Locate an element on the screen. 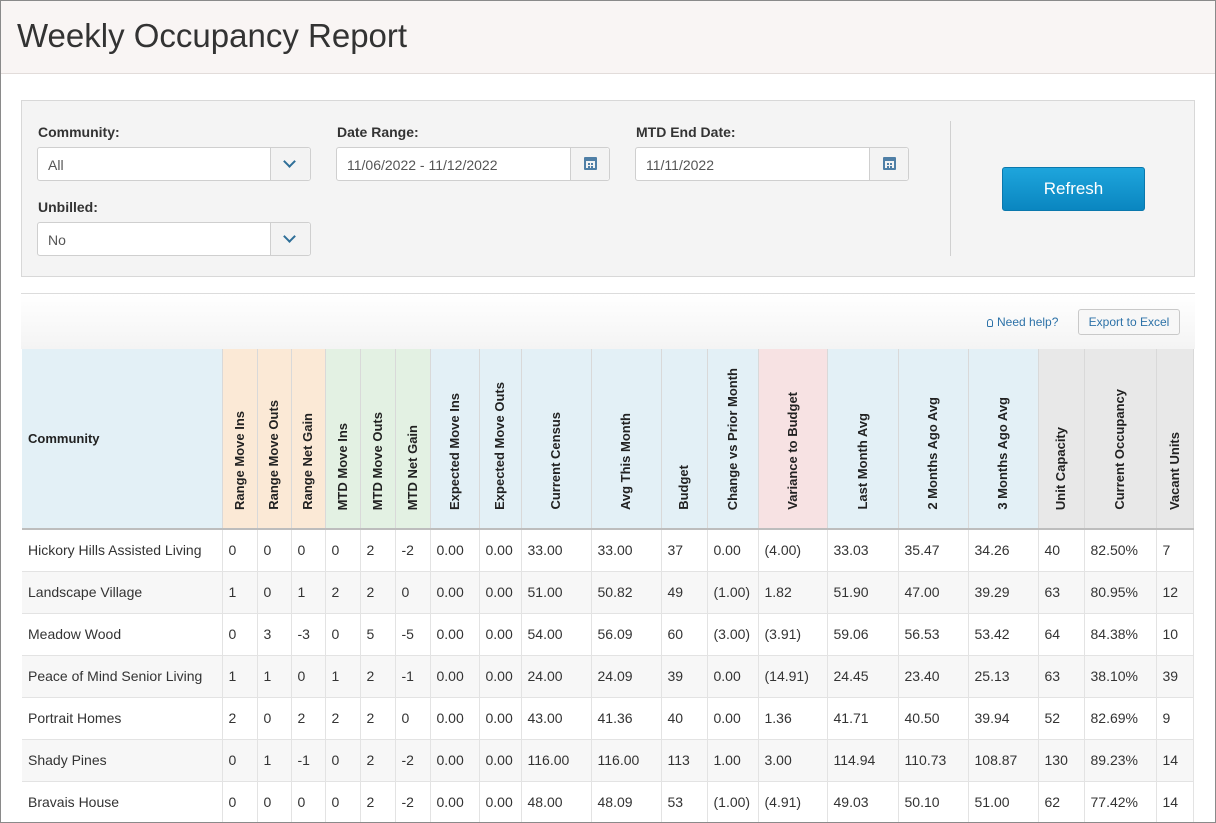 Image resolution: width=1216 pixels, height=823 pixels. filter-divider is located at coordinates (950, 188).